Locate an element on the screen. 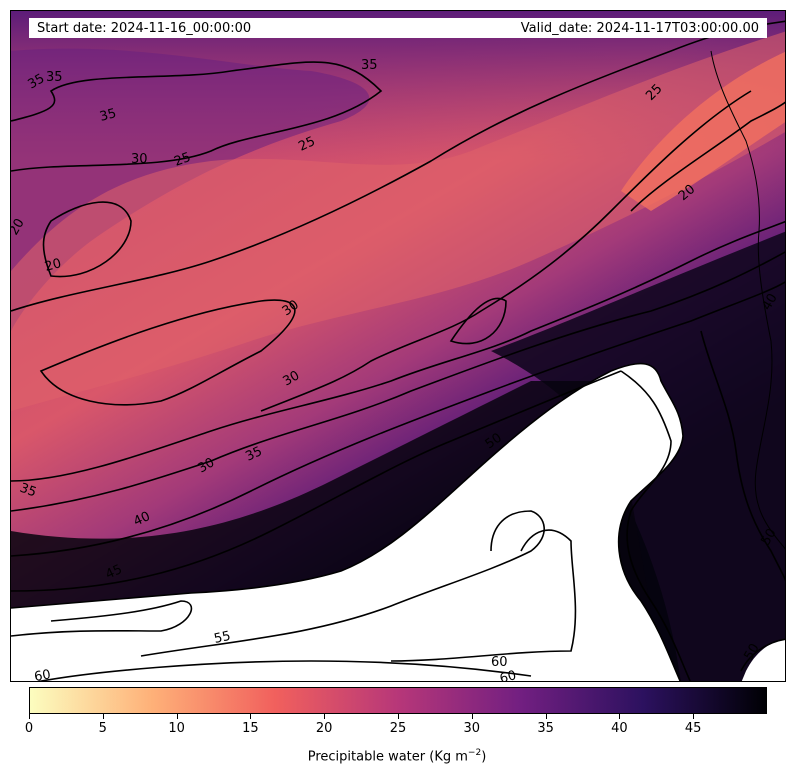 This screenshot has width=794, height=780. valid-date-label: Valid_date: 2024-11-17T03:00:00.00 is located at coordinates (639, 28).